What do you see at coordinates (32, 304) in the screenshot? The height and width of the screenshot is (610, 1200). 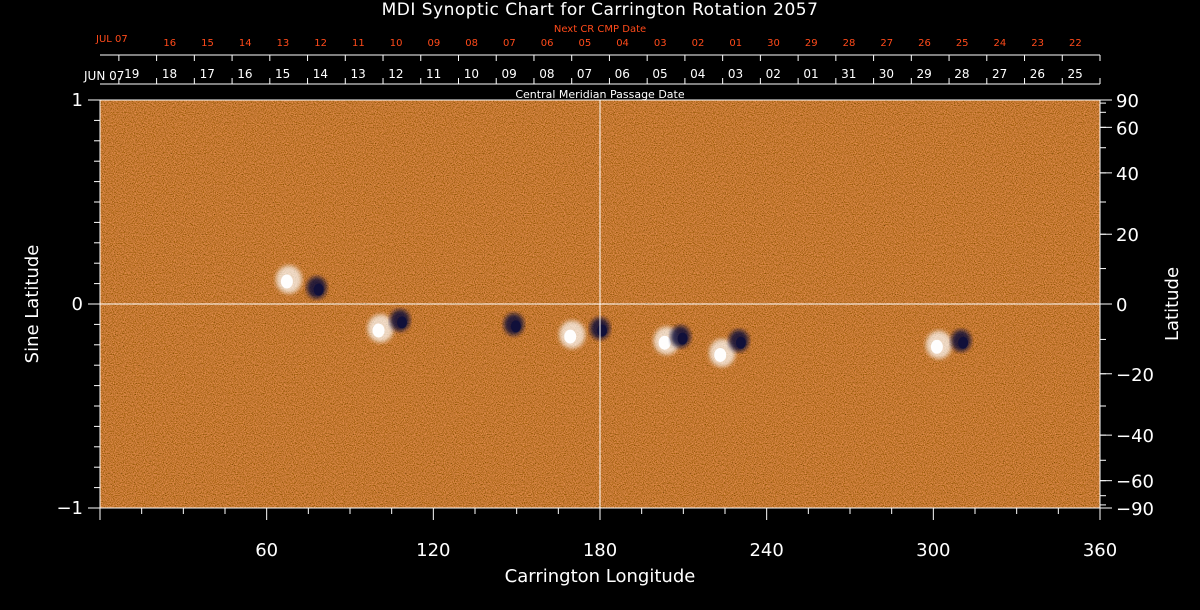 I see `y-left-axis-label: Sine Latitude` at bounding box center [32, 304].